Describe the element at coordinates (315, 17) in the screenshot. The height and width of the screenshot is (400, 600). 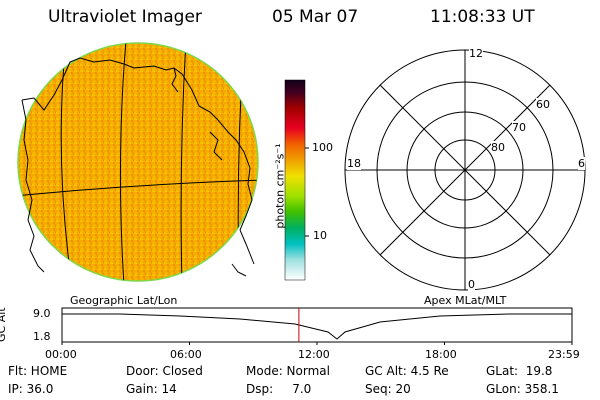
I see `date-display: 05 Mar 07` at that location.